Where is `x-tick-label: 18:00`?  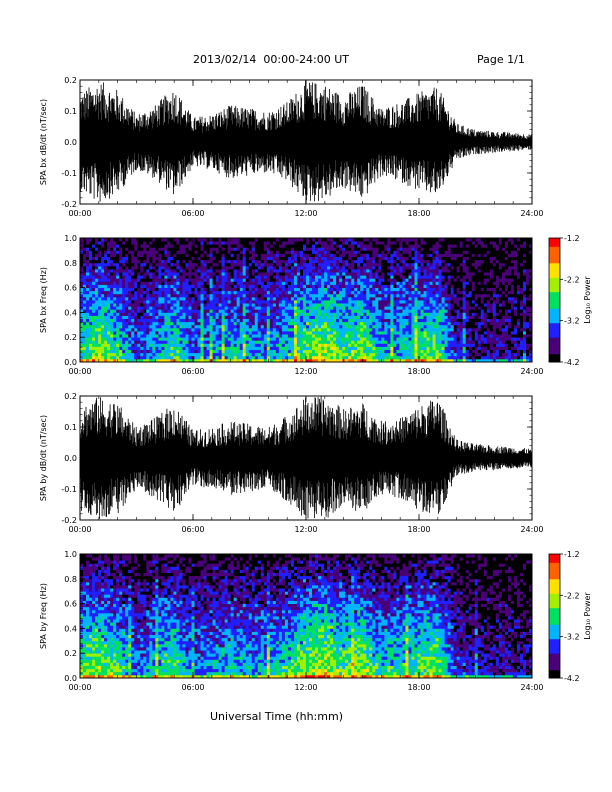 x-tick-label: 18:00 is located at coordinates (418, 213).